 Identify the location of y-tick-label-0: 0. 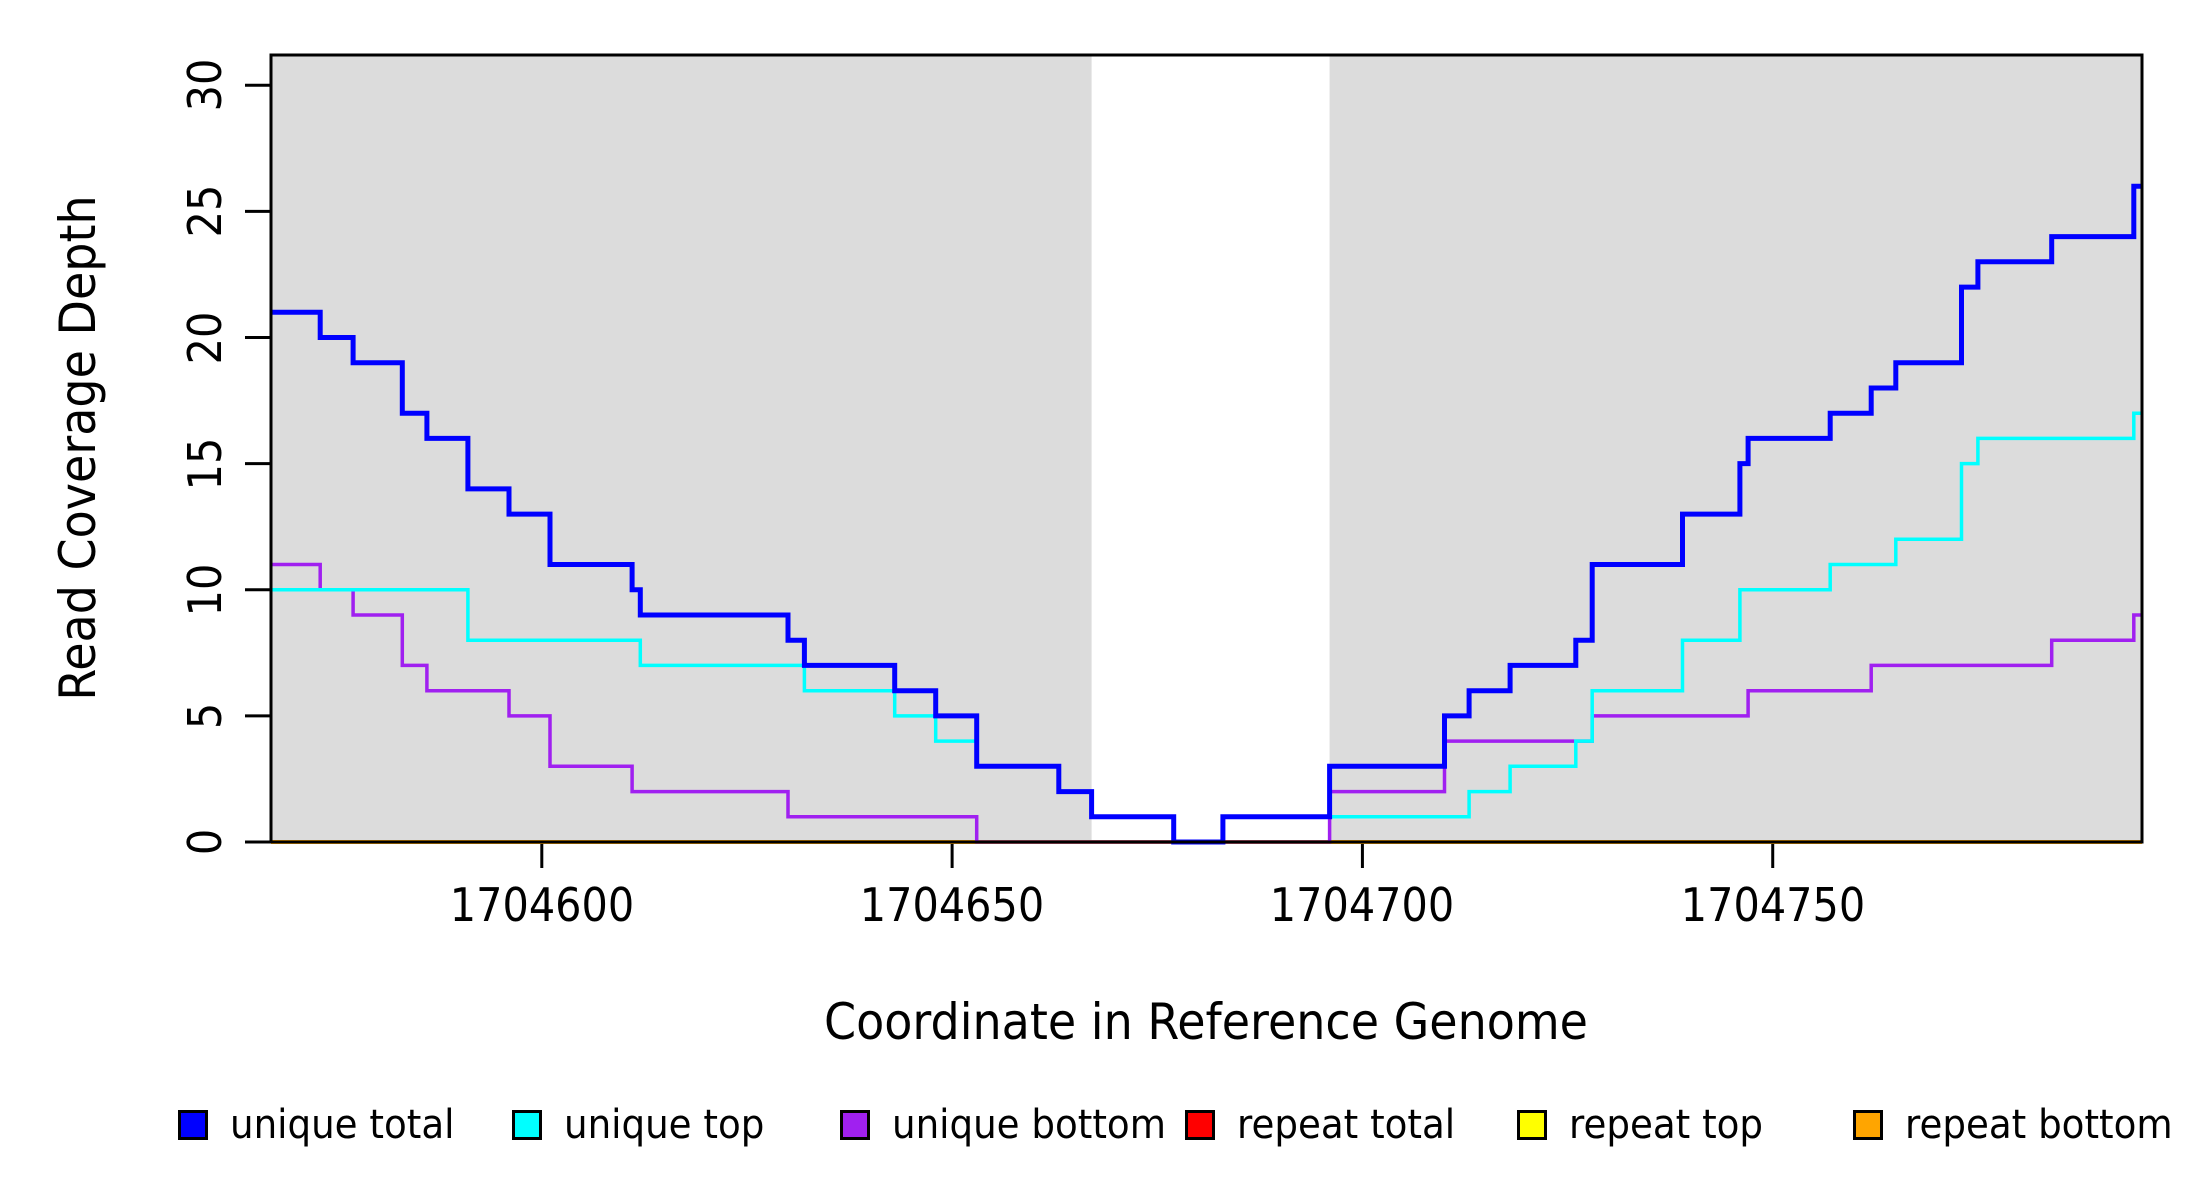
(205, 842).